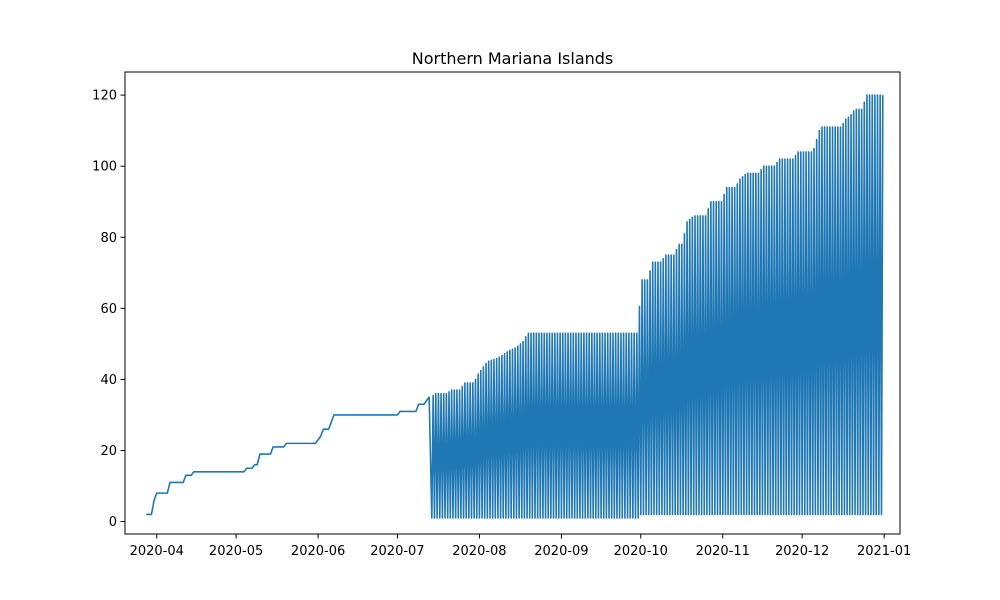 This screenshot has height=600, width=1000. I want to click on y-tick-label: 100, so click(104, 167).